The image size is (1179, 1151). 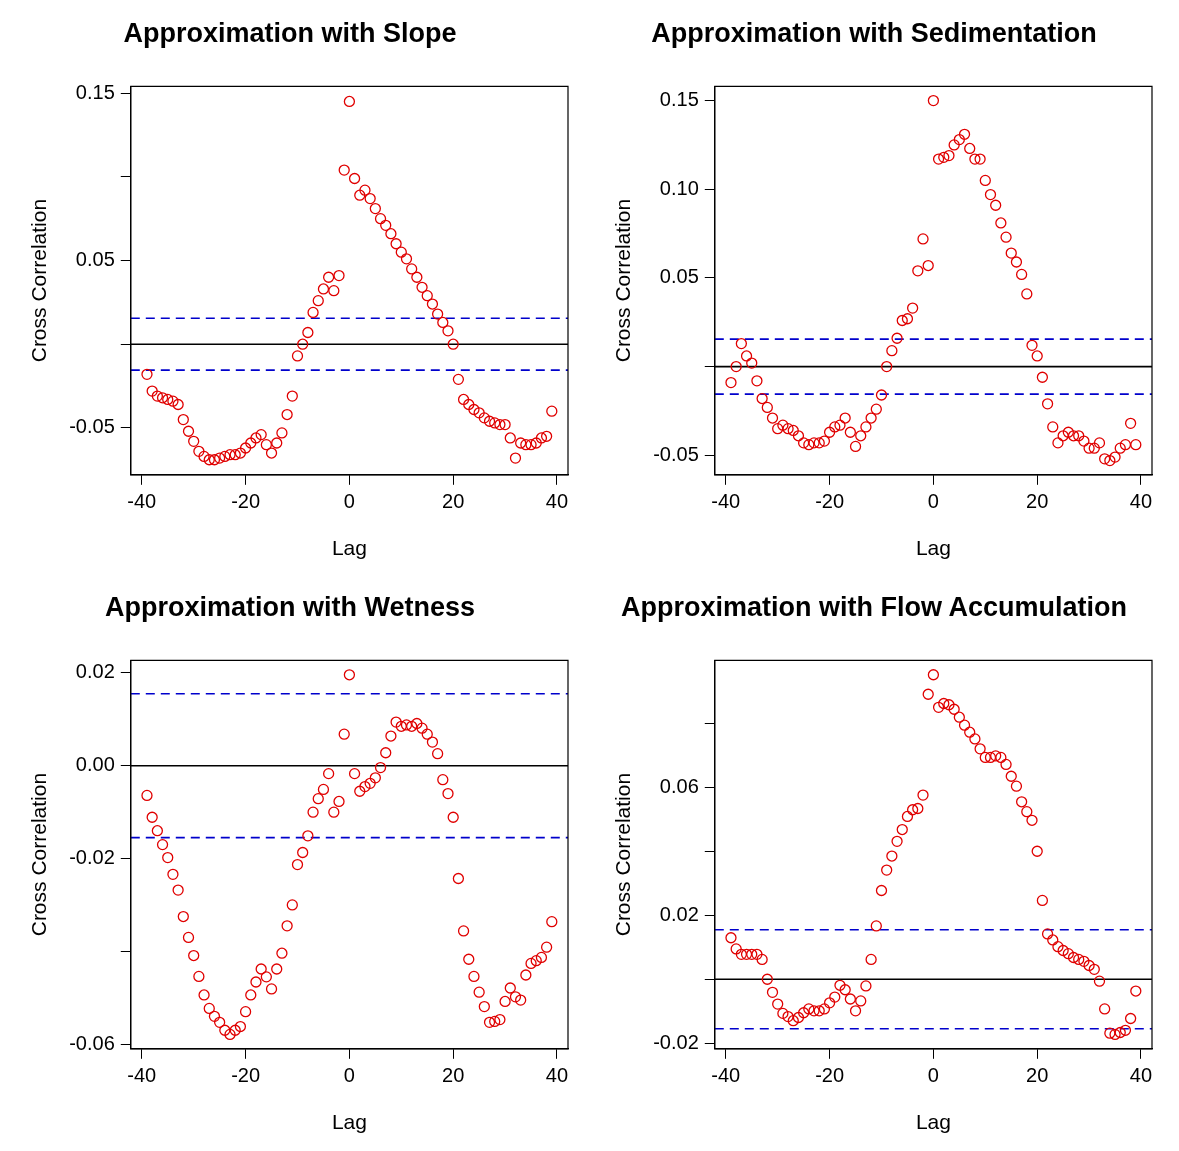 I want to click on chart-title: Approximation with Wetness, so click(x=290, y=606).